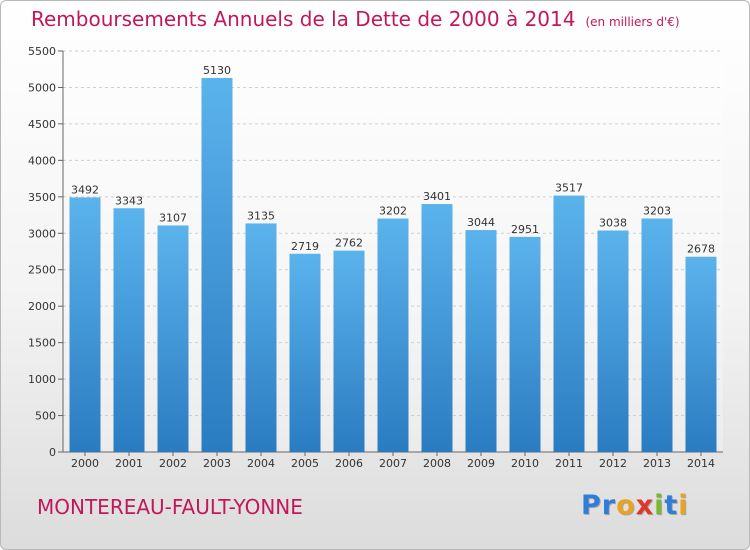  I want to click on y-tick-label: 500, so click(45, 416).